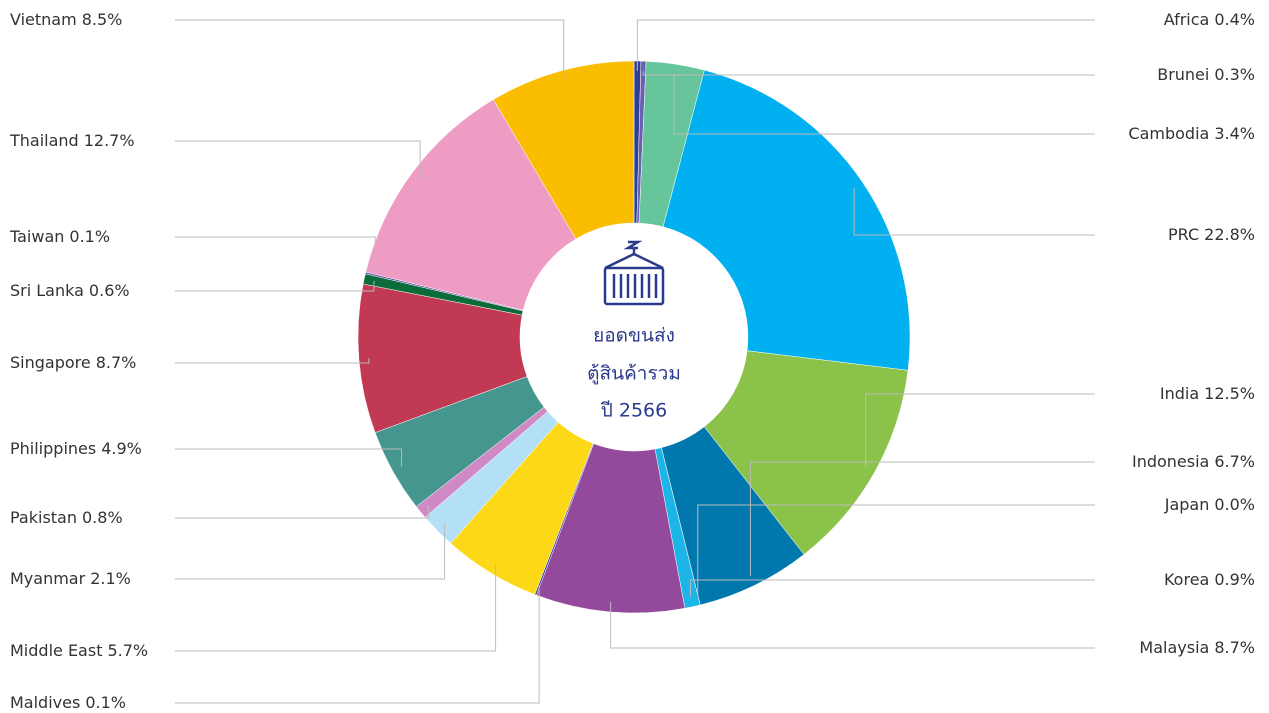 The height and width of the screenshot is (713, 1269). I want to click on label-value: 3.4%, so click(1234, 133).